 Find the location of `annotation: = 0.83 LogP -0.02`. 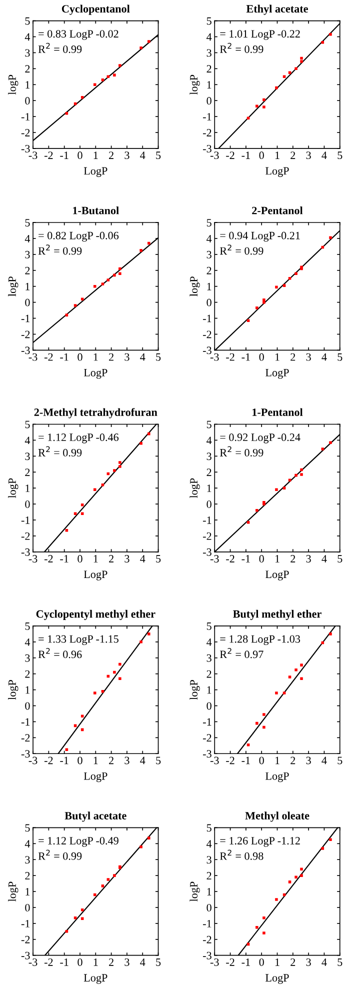

annotation: = 0.83 LogP -0.02 is located at coordinates (78, 35).